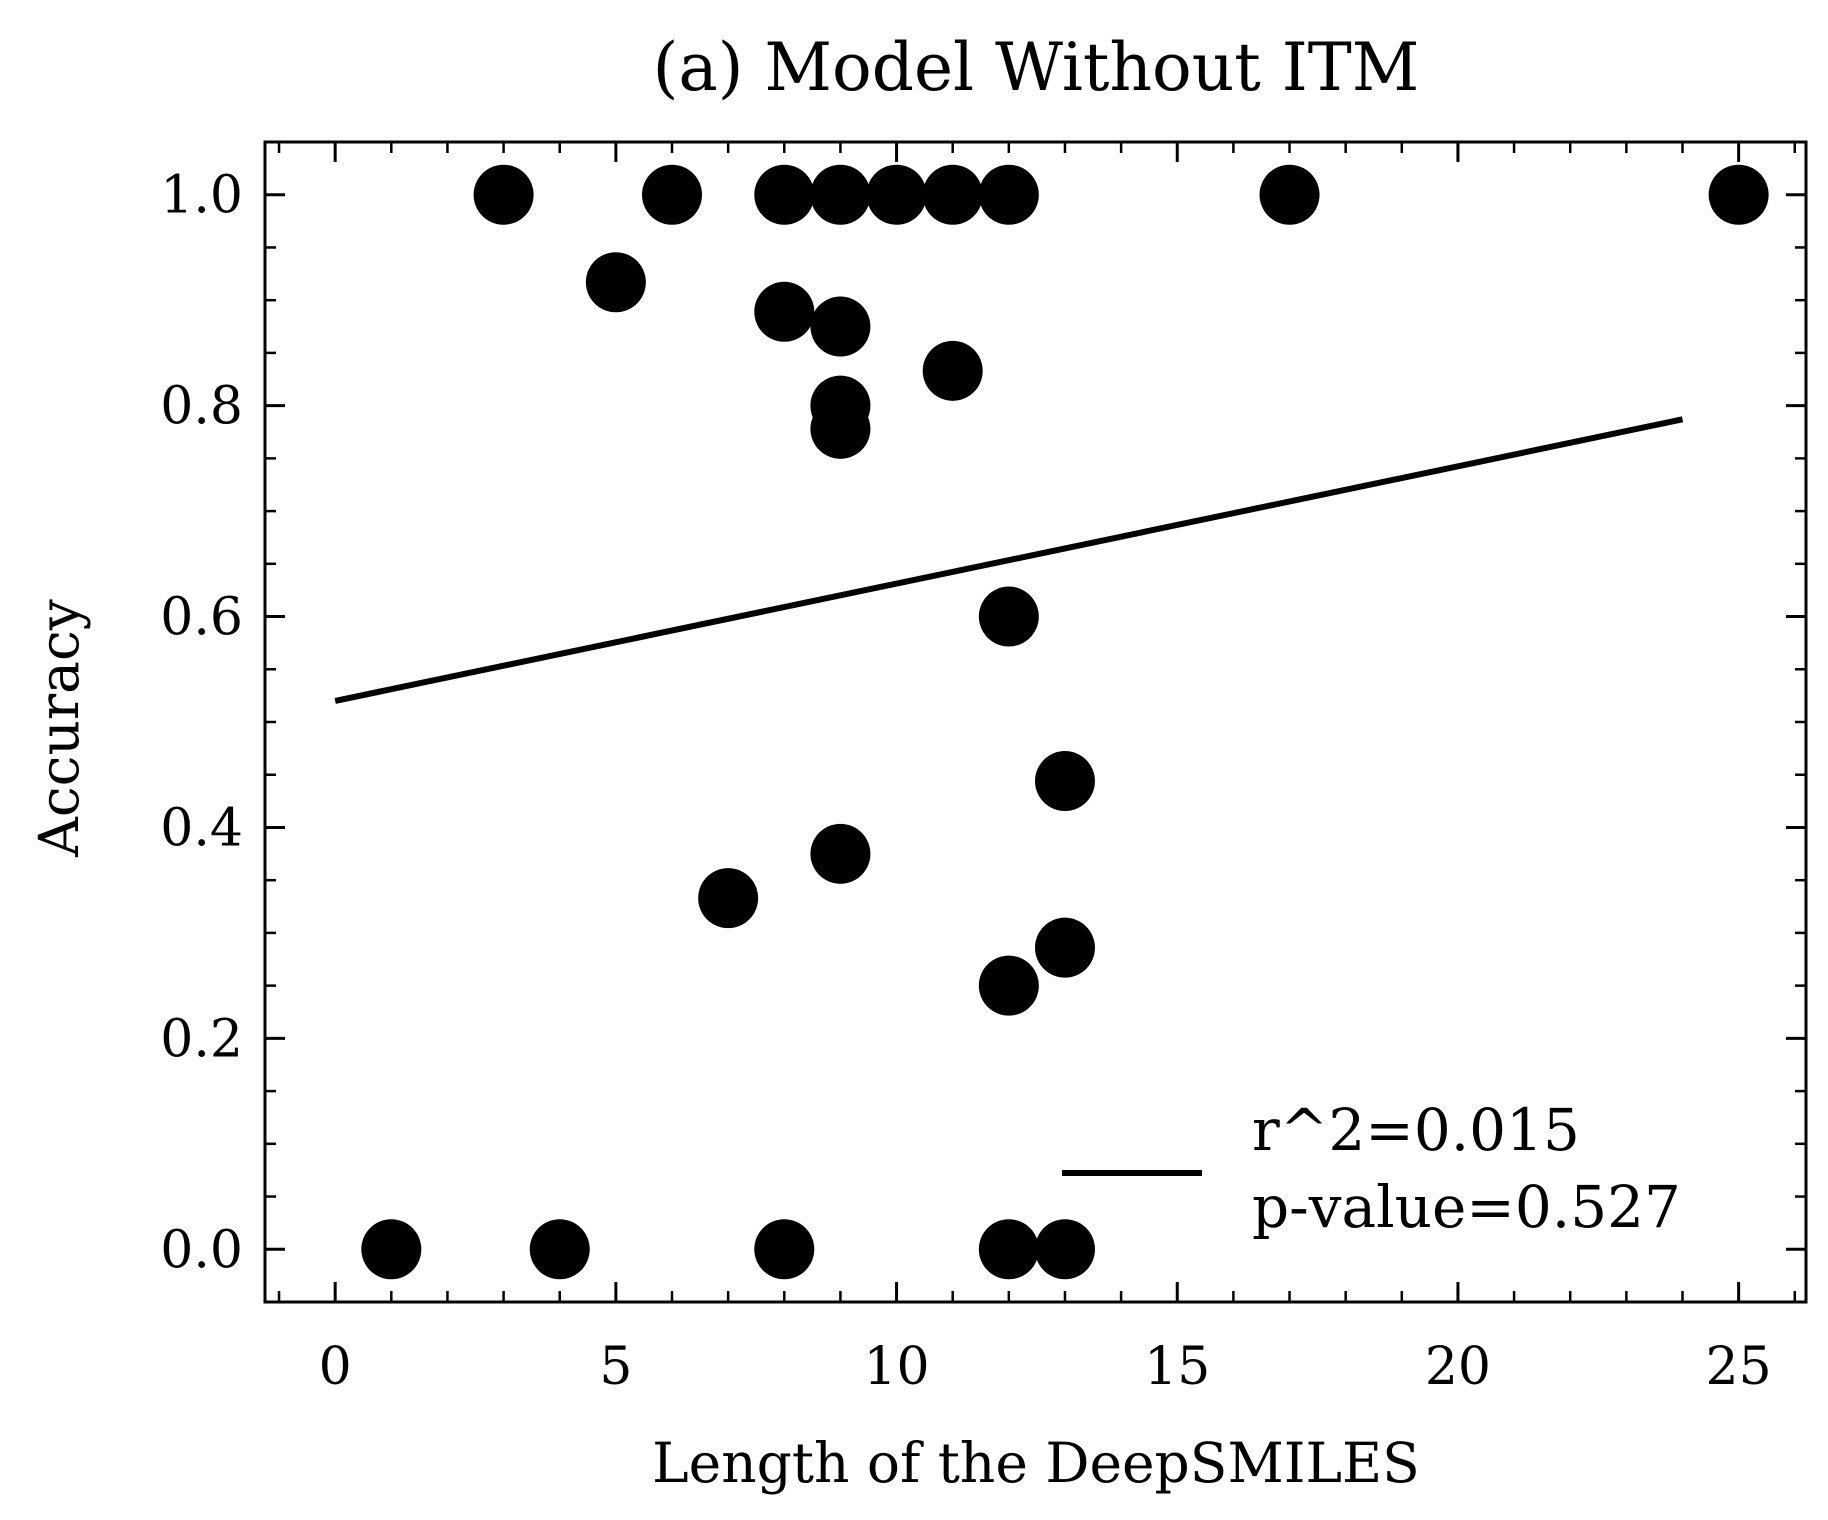 This screenshot has height=1520, width=1828. Describe the element at coordinates (1416, 1130) in the screenshot. I see `legend-r2-text: r^2=0.015` at that location.